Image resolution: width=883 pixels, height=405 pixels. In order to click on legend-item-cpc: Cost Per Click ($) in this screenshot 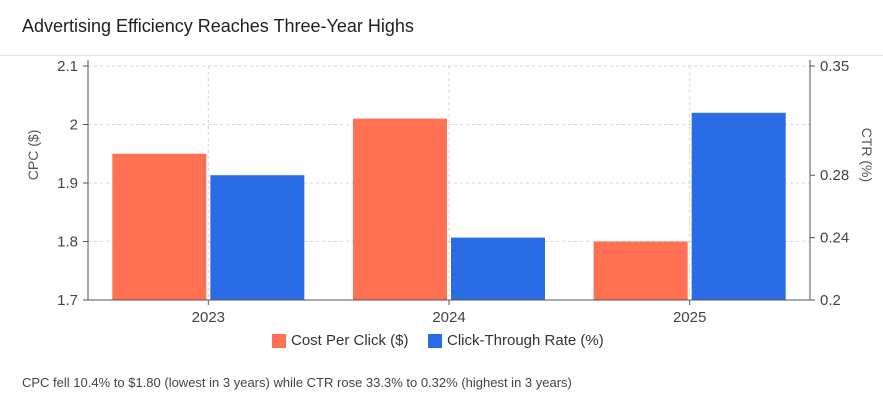, I will do `click(340, 340)`.